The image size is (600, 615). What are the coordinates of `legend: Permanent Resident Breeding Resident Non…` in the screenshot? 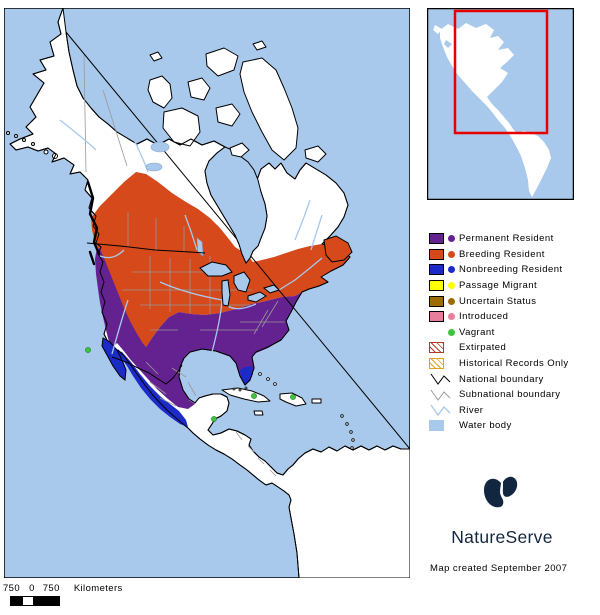 It's located at (513, 332).